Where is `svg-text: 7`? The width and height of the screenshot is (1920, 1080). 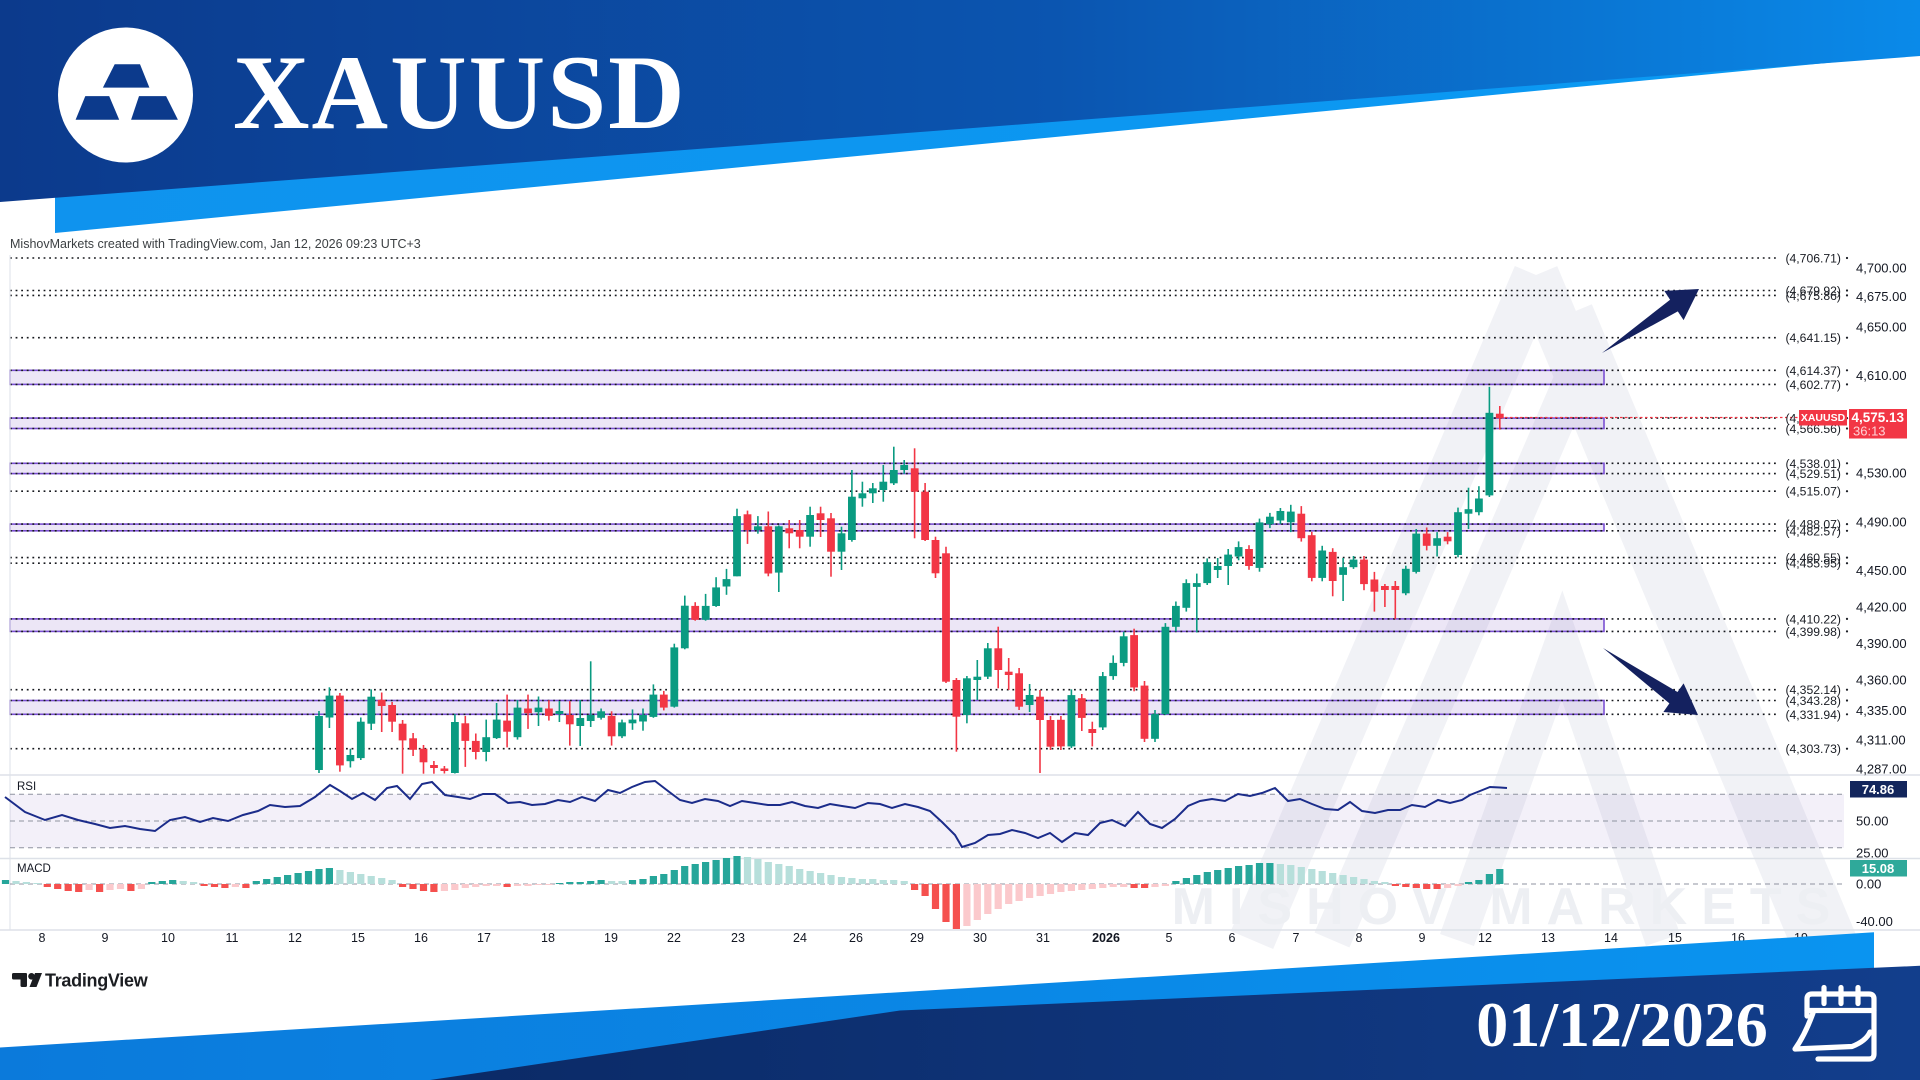
svg-text: 7 is located at coordinates (1296, 938).